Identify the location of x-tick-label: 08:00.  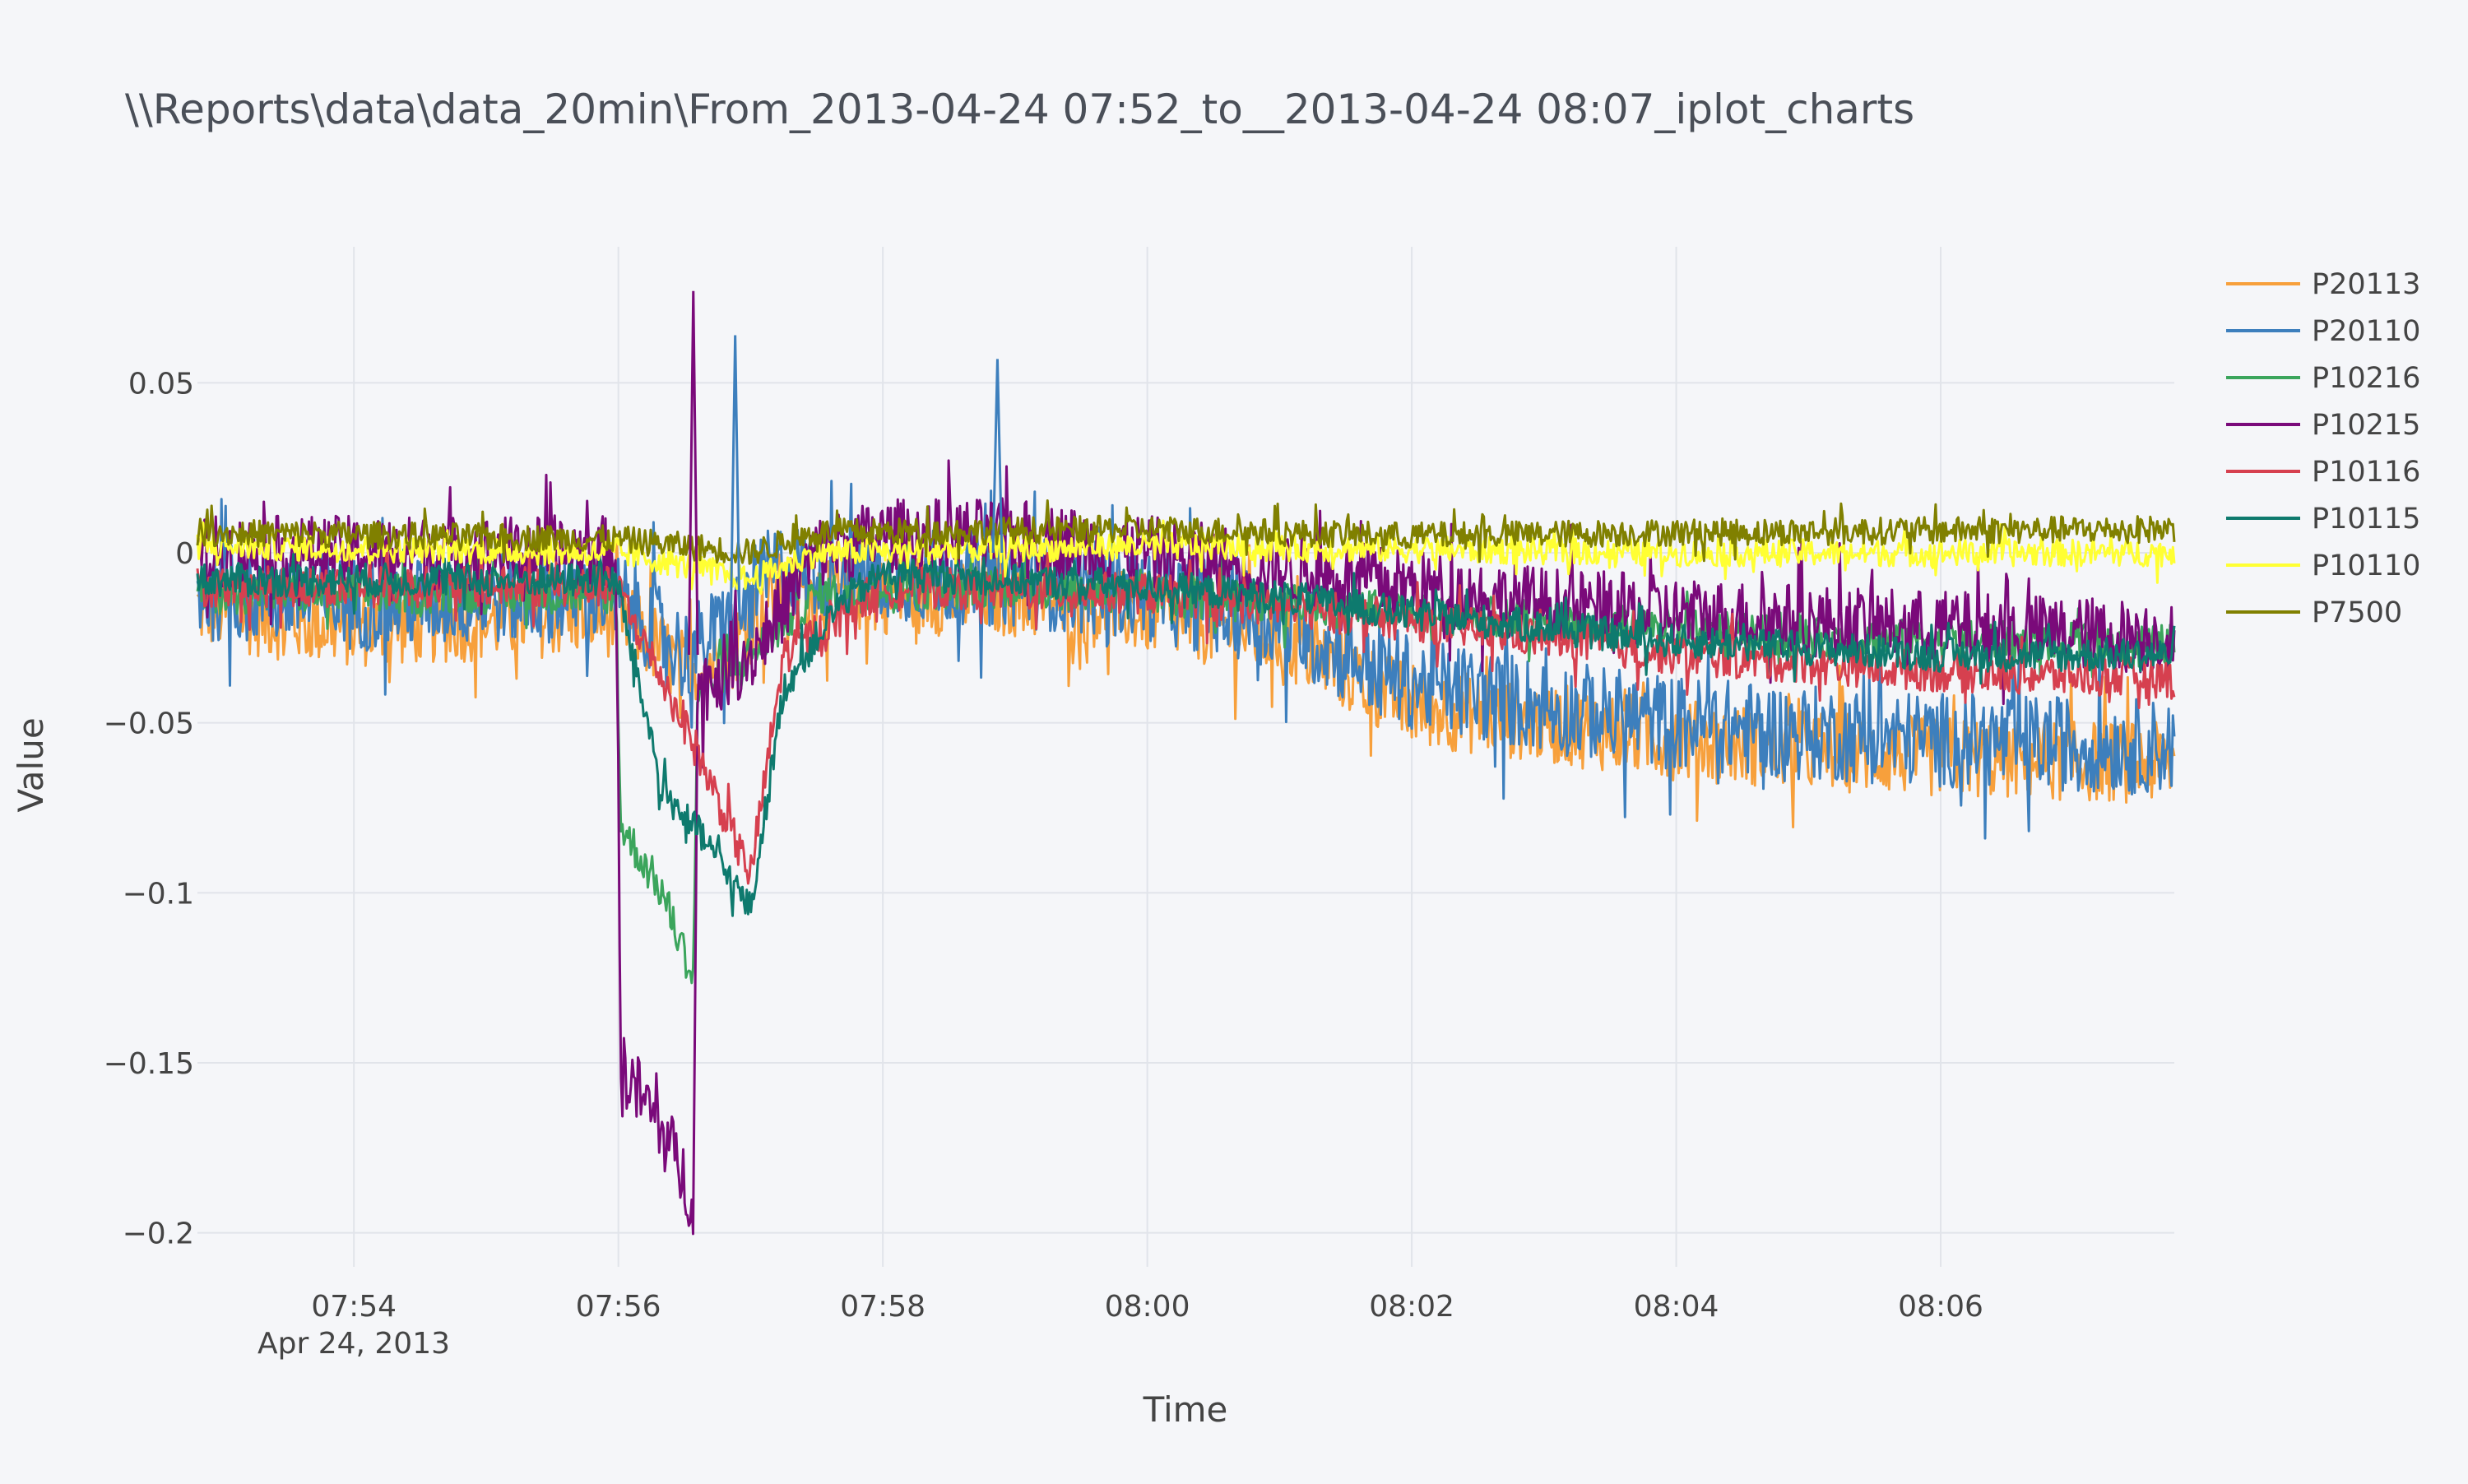
(1147, 1307).